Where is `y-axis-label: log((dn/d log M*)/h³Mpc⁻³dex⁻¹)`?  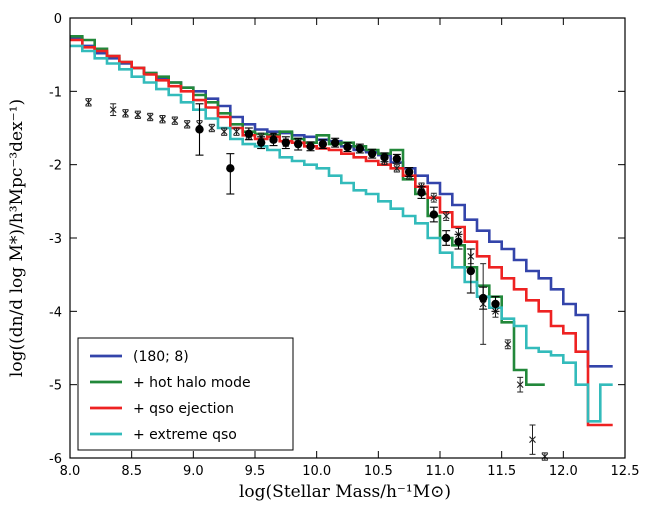 y-axis-label: log((dn/d log M*)/h³Mpc⁻³dex⁻¹) is located at coordinates (17, 238).